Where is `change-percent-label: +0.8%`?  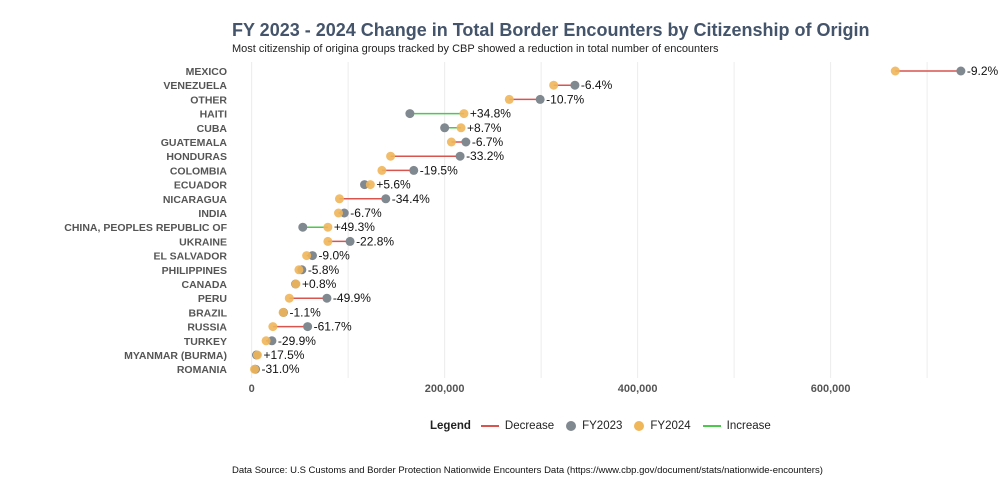
change-percent-label: +0.8% is located at coordinates (319, 284).